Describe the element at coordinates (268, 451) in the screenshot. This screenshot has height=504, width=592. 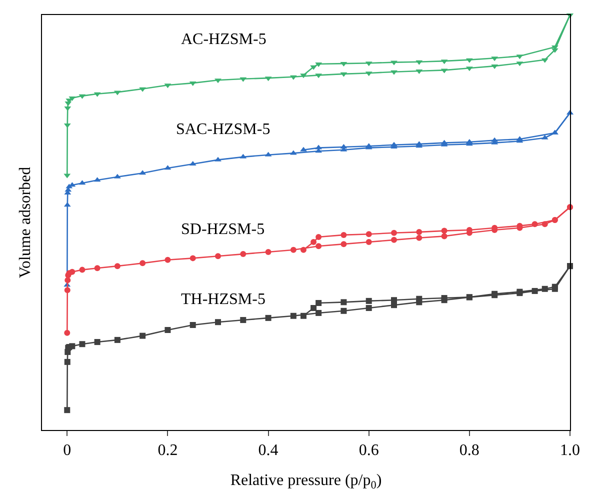
I see `x-tick-label: 0.4` at that location.